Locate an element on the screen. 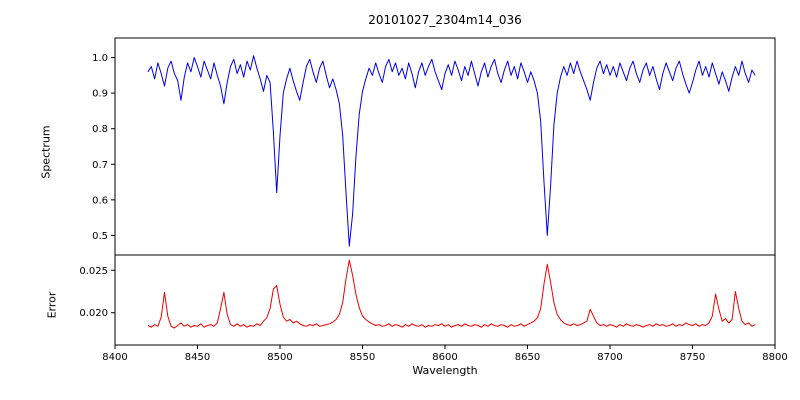 Image resolution: width=800 pixels, height=400 pixels. x-tick-label: 8700 is located at coordinates (609, 357).